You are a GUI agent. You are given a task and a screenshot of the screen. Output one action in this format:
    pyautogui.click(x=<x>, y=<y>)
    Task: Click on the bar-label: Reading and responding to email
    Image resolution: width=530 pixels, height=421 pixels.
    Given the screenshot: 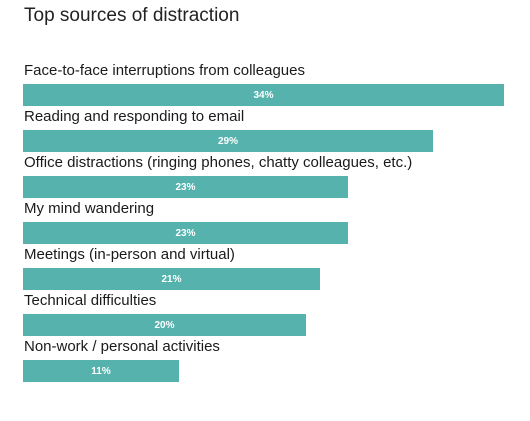 What is the action you would take?
    pyautogui.click(x=134, y=116)
    